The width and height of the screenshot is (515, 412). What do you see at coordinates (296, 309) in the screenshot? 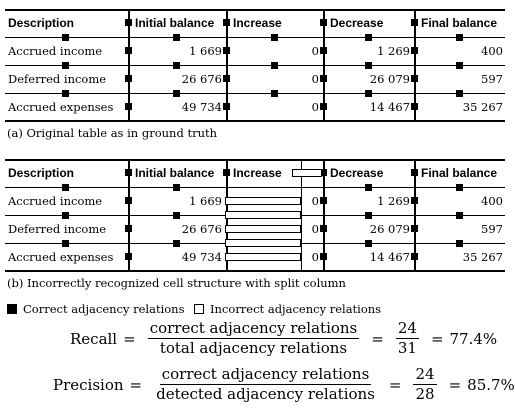
I see `legend-incorrect-label: Incorrect adjacency relations` at bounding box center [296, 309].